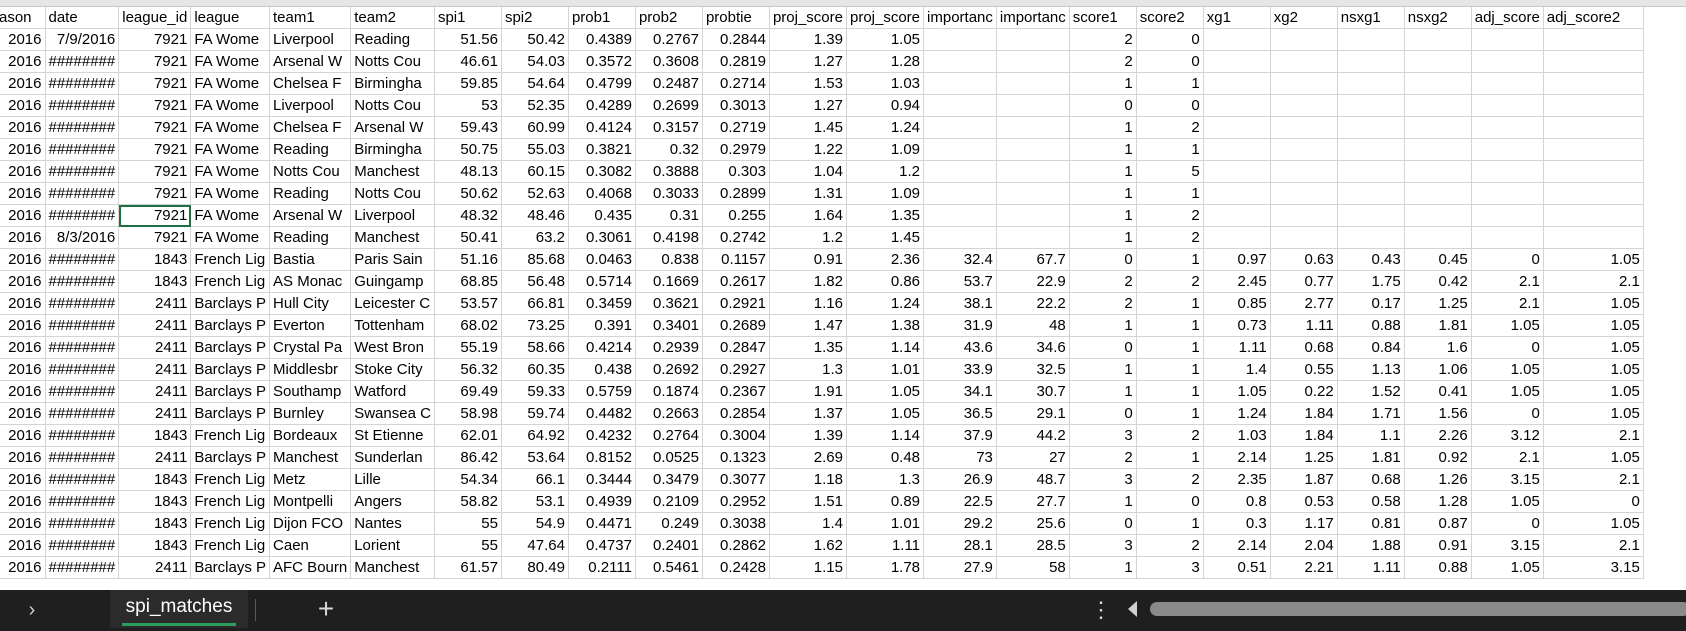 This screenshot has height=631, width=1686. I want to click on table-cell: 26.9, so click(960, 479).